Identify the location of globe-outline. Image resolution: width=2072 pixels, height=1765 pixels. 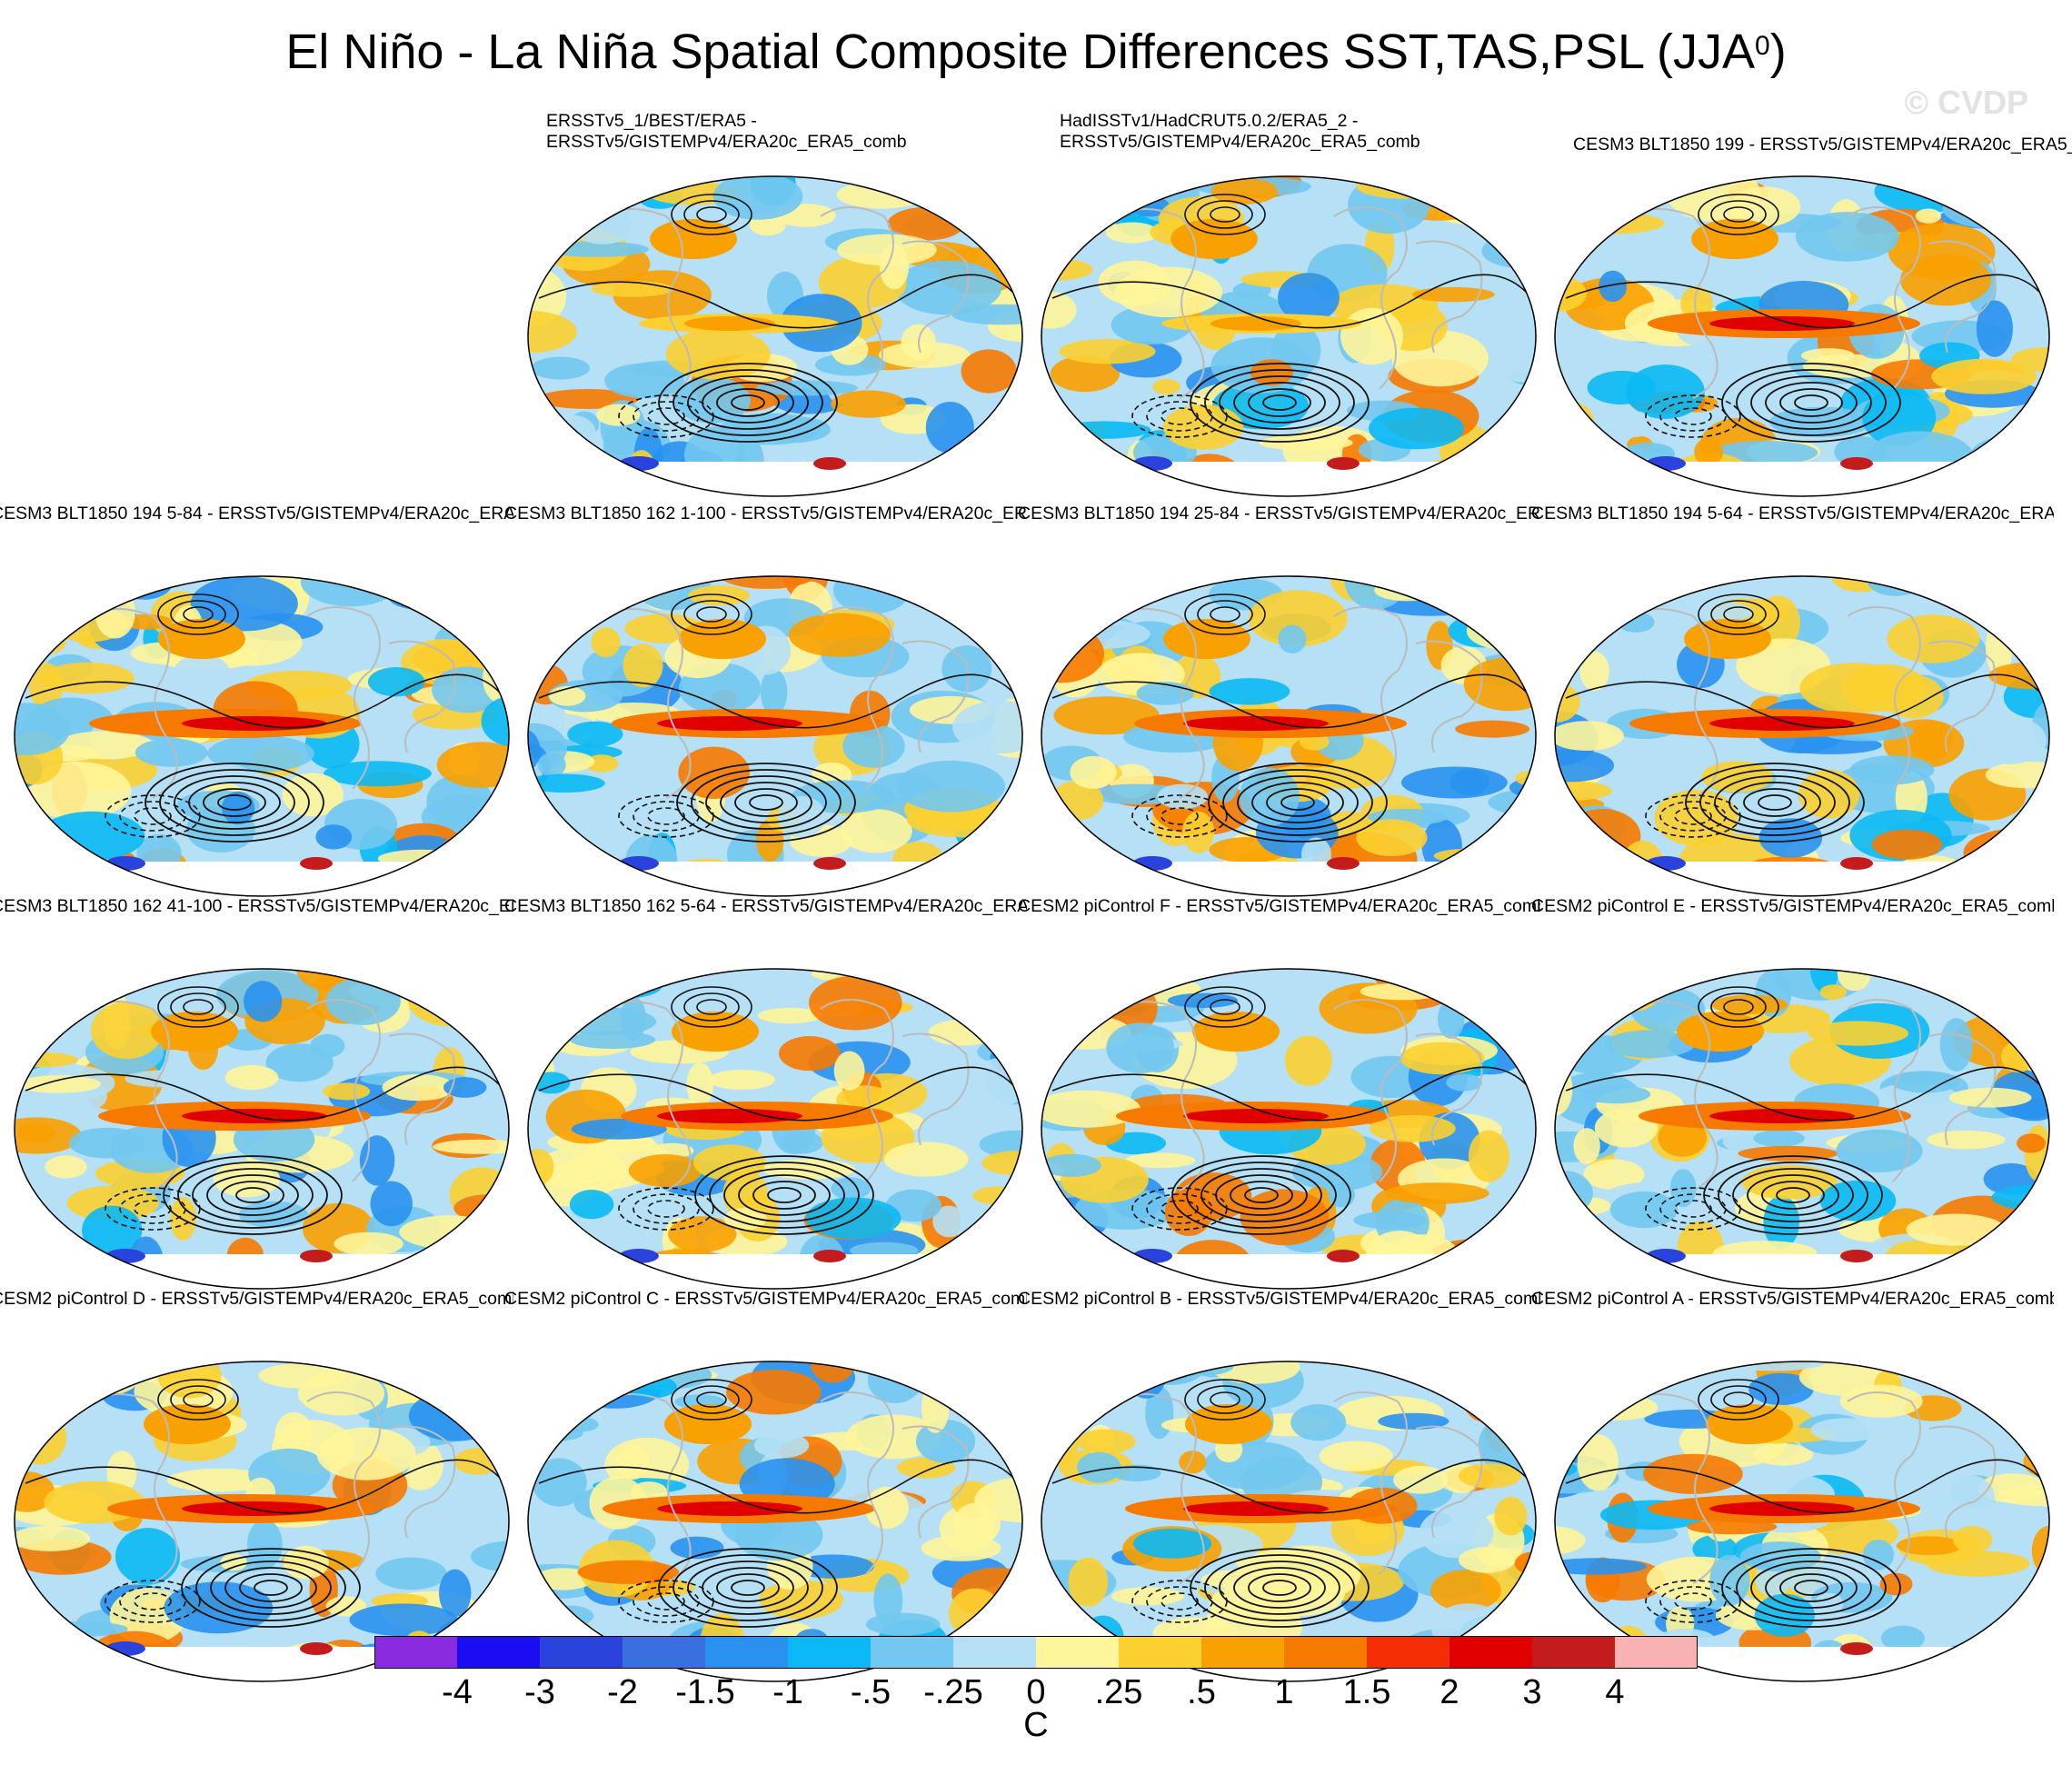
(775, 1521).